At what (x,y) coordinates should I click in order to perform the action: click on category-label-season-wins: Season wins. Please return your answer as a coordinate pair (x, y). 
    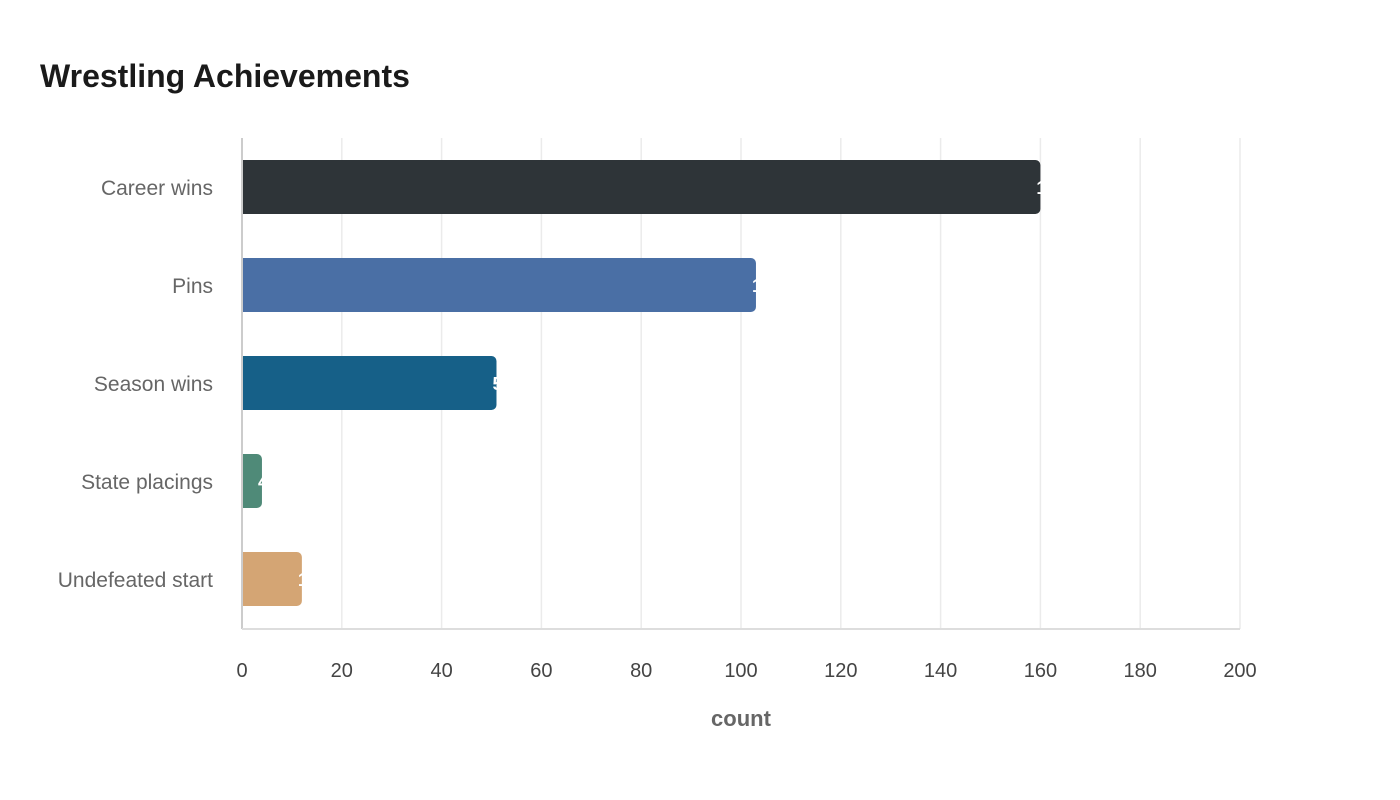
    Looking at the image, I should click on (153, 384).